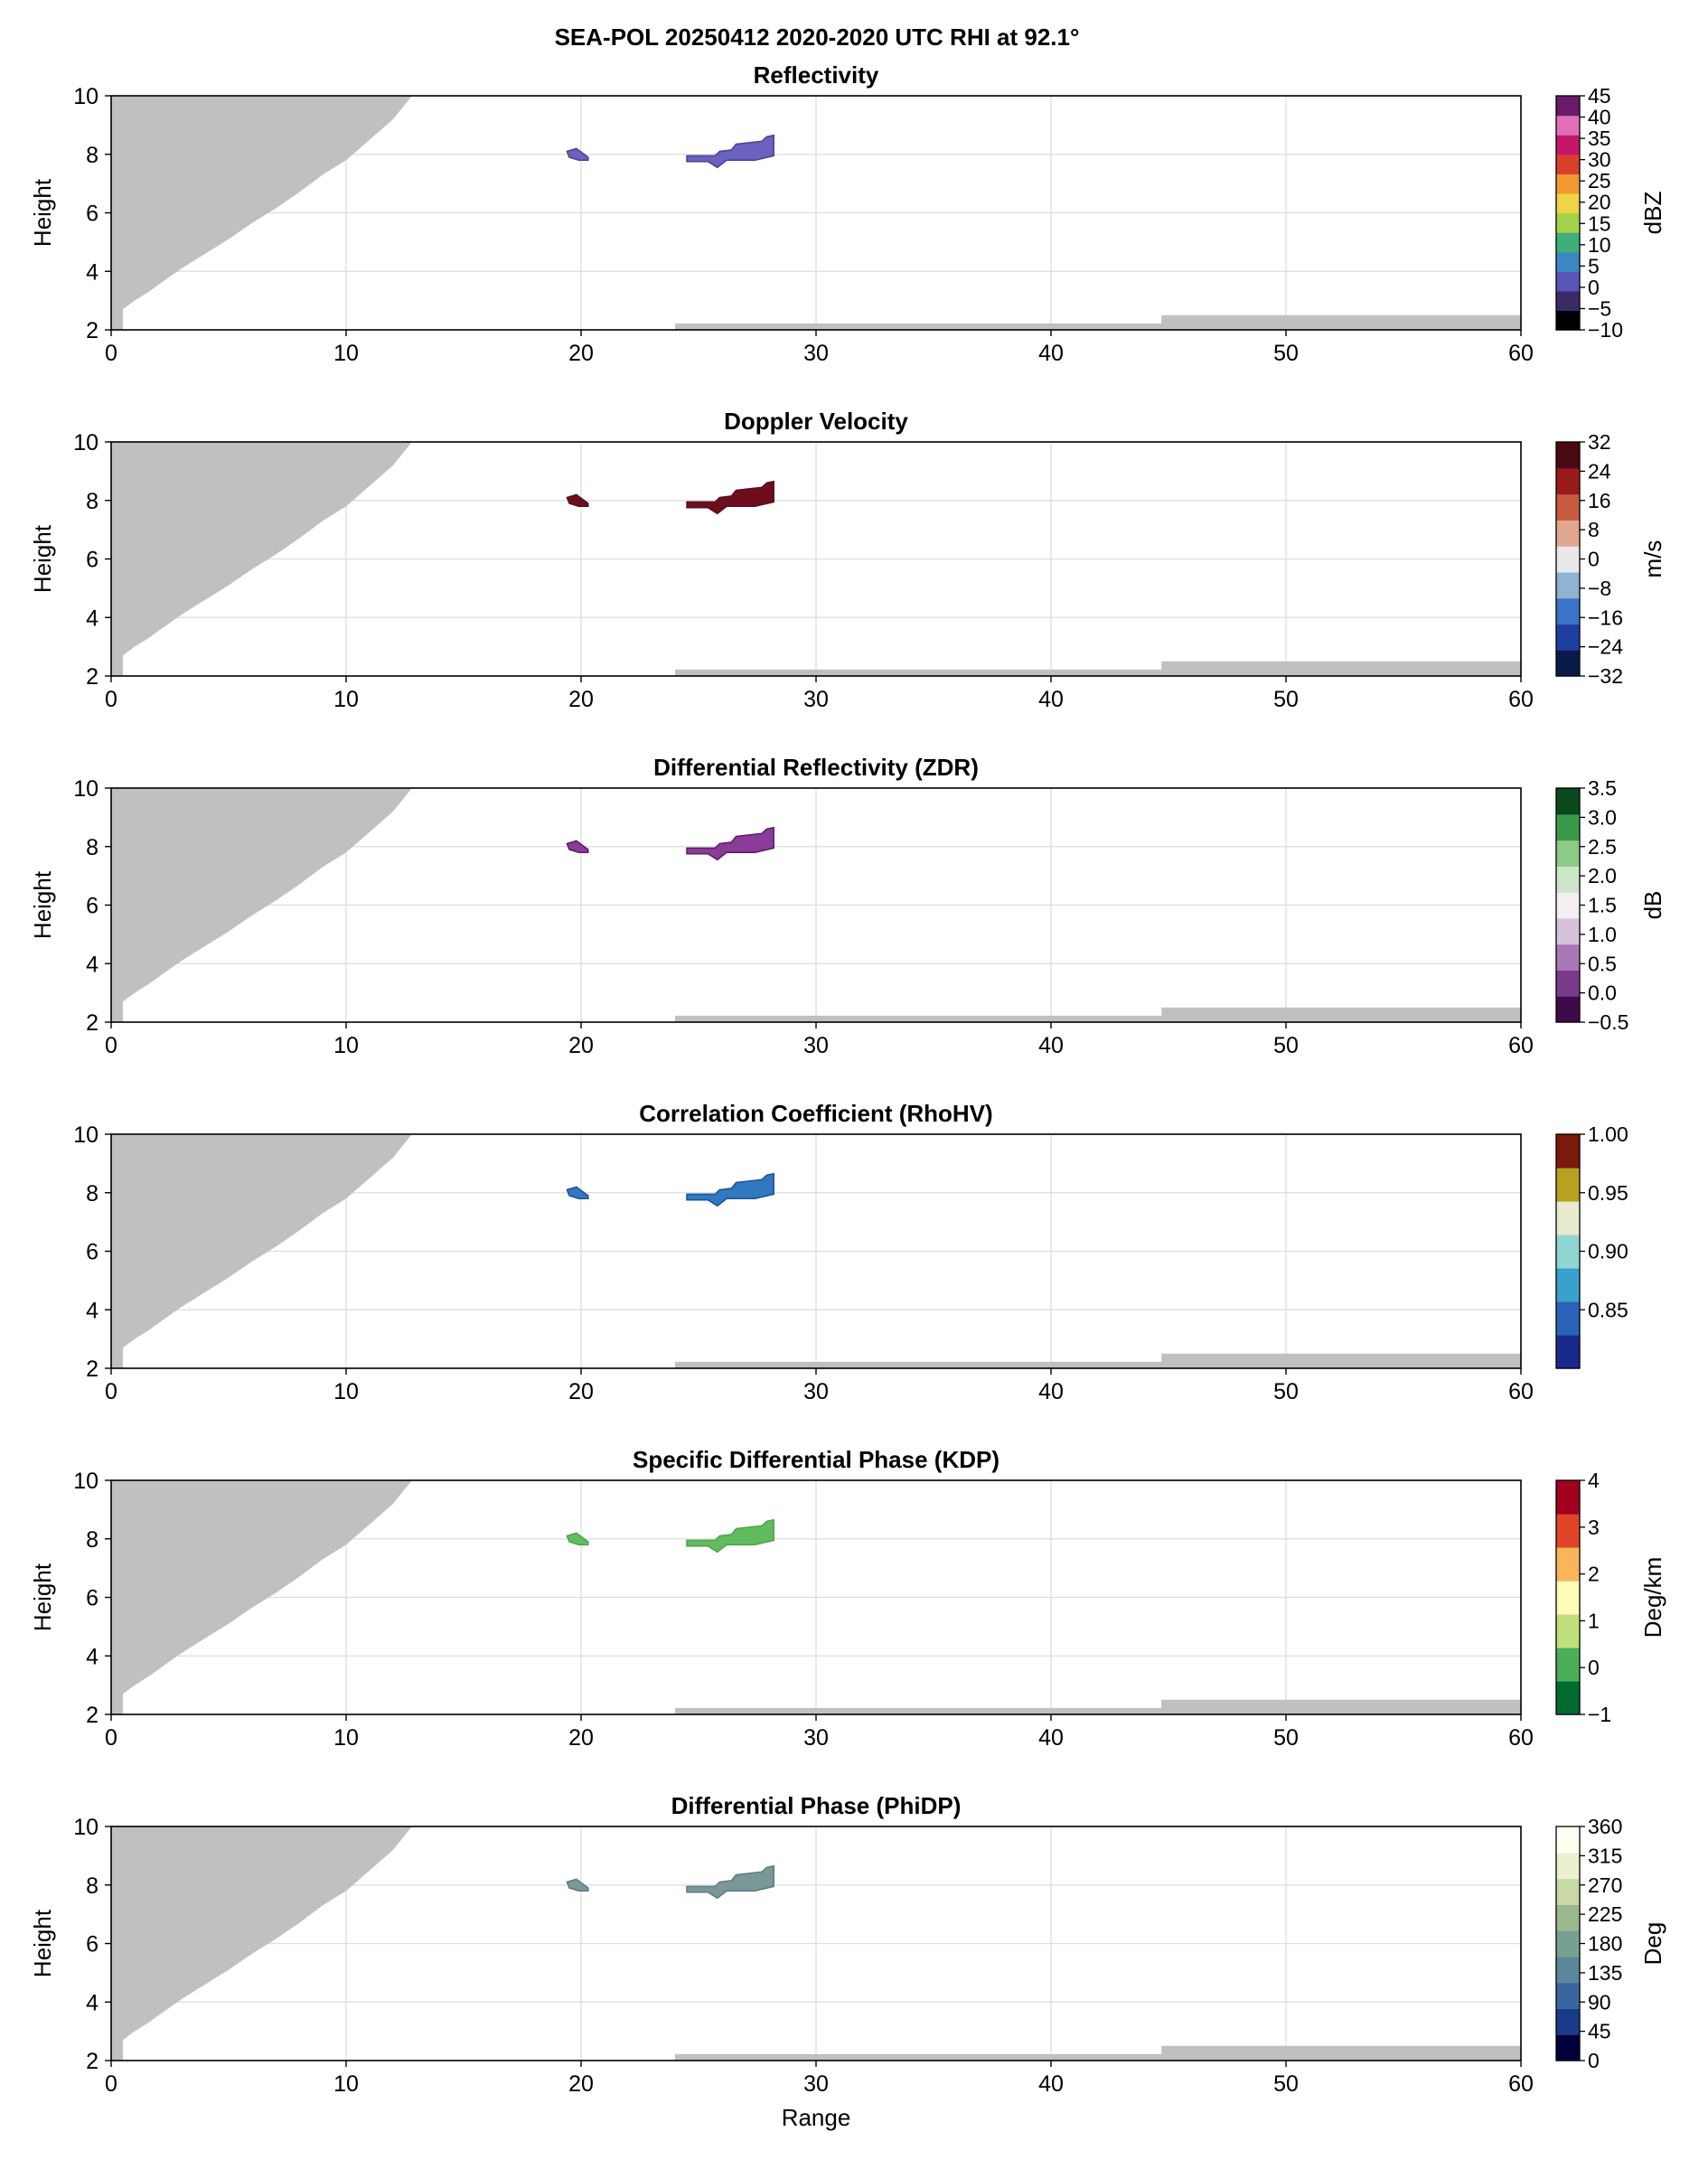 The height and width of the screenshot is (2169, 1708). What do you see at coordinates (1599, 180) in the screenshot?
I see `colorbar-tick-label: 25` at bounding box center [1599, 180].